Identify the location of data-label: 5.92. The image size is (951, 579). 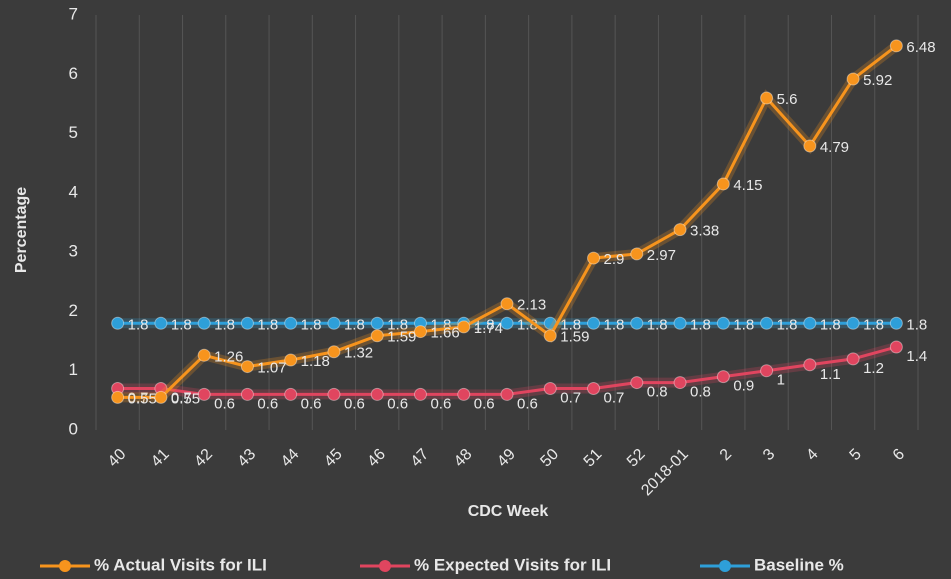
(877, 80).